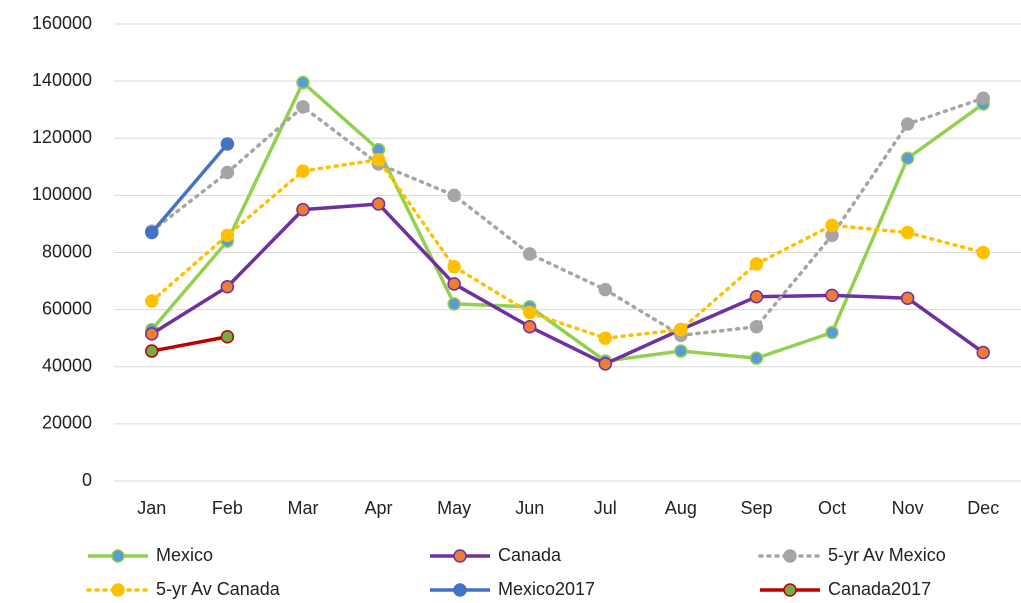 This screenshot has width=1021, height=603. Describe the element at coordinates (218, 589) in the screenshot. I see `legend-label: 5-yr Av Canada` at that location.